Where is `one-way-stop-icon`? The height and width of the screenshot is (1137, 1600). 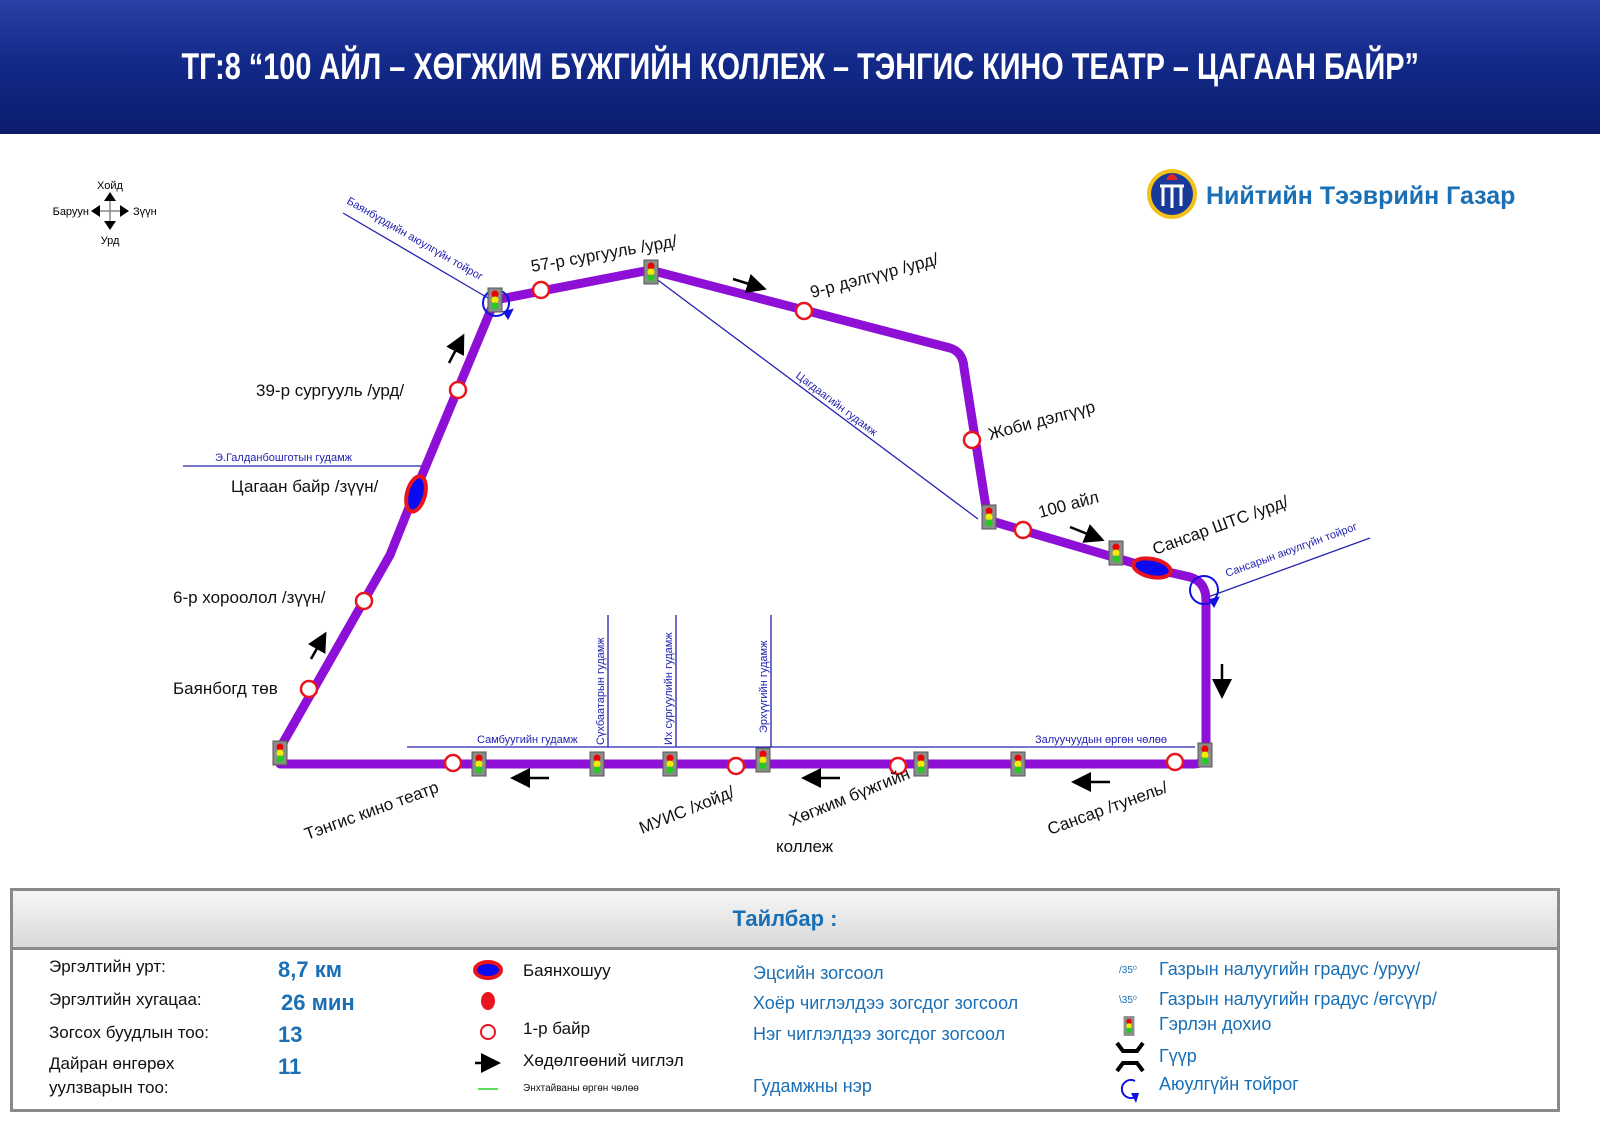 one-way-stop-icon is located at coordinates (488, 1032).